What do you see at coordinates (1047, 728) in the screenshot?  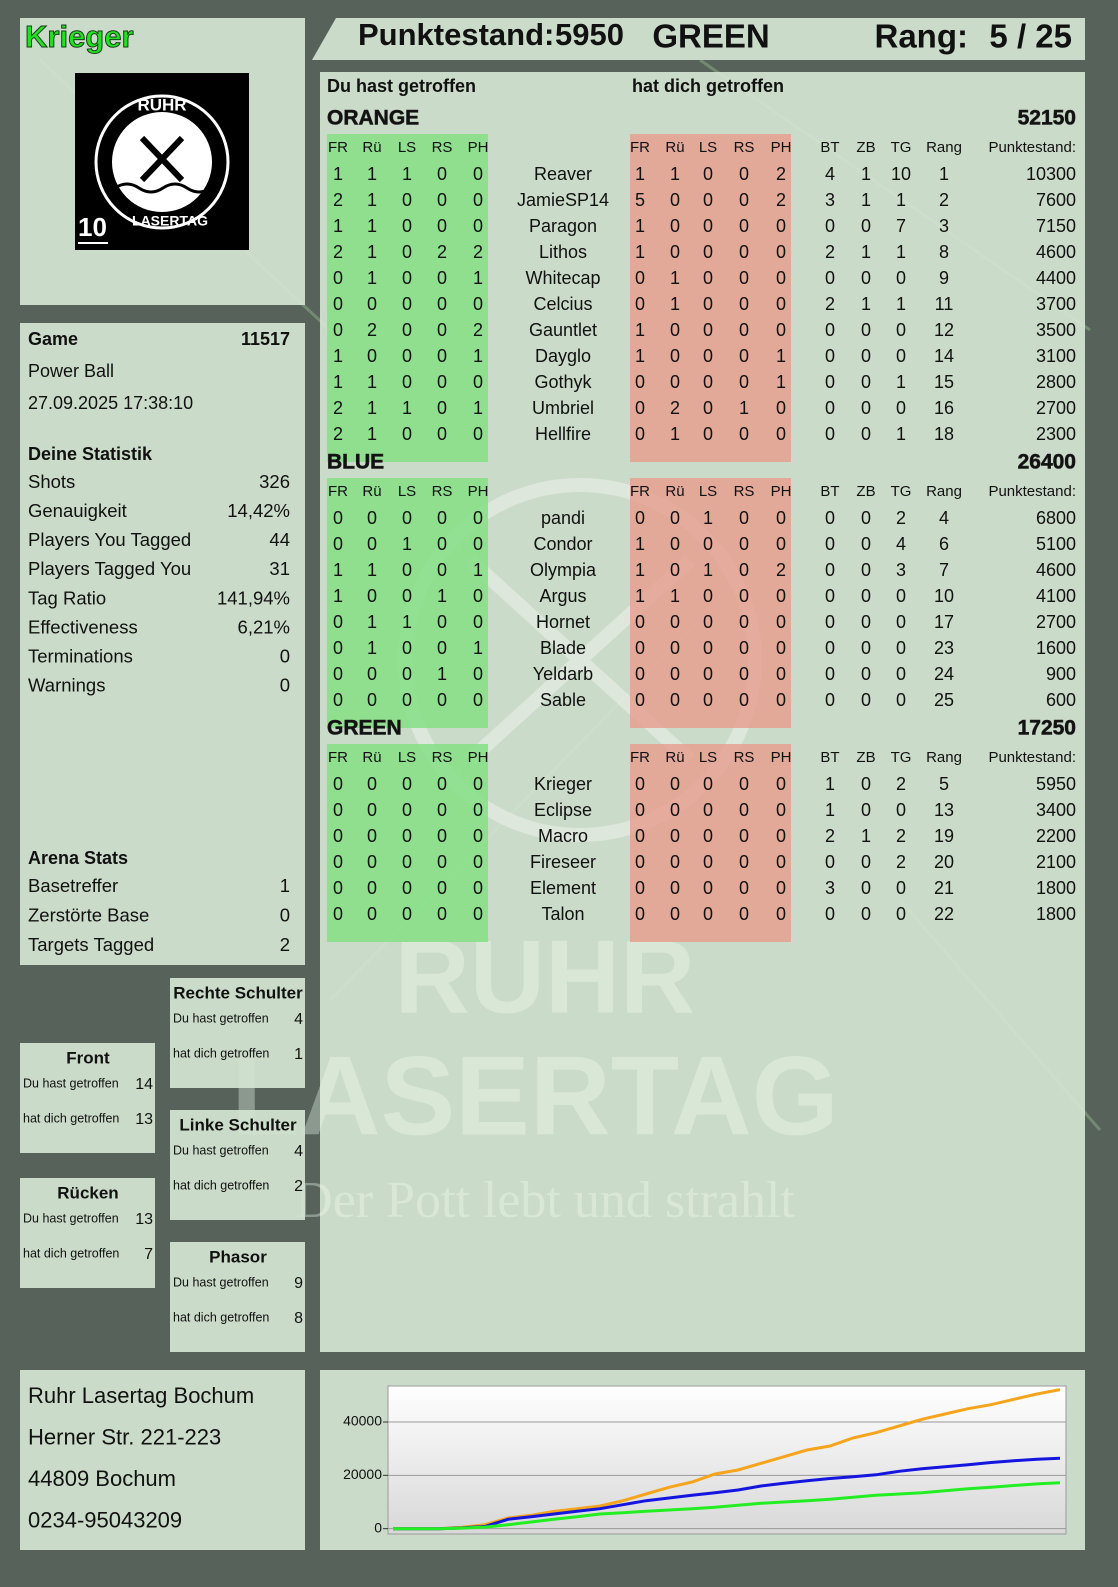 I see `team-total: 17250` at bounding box center [1047, 728].